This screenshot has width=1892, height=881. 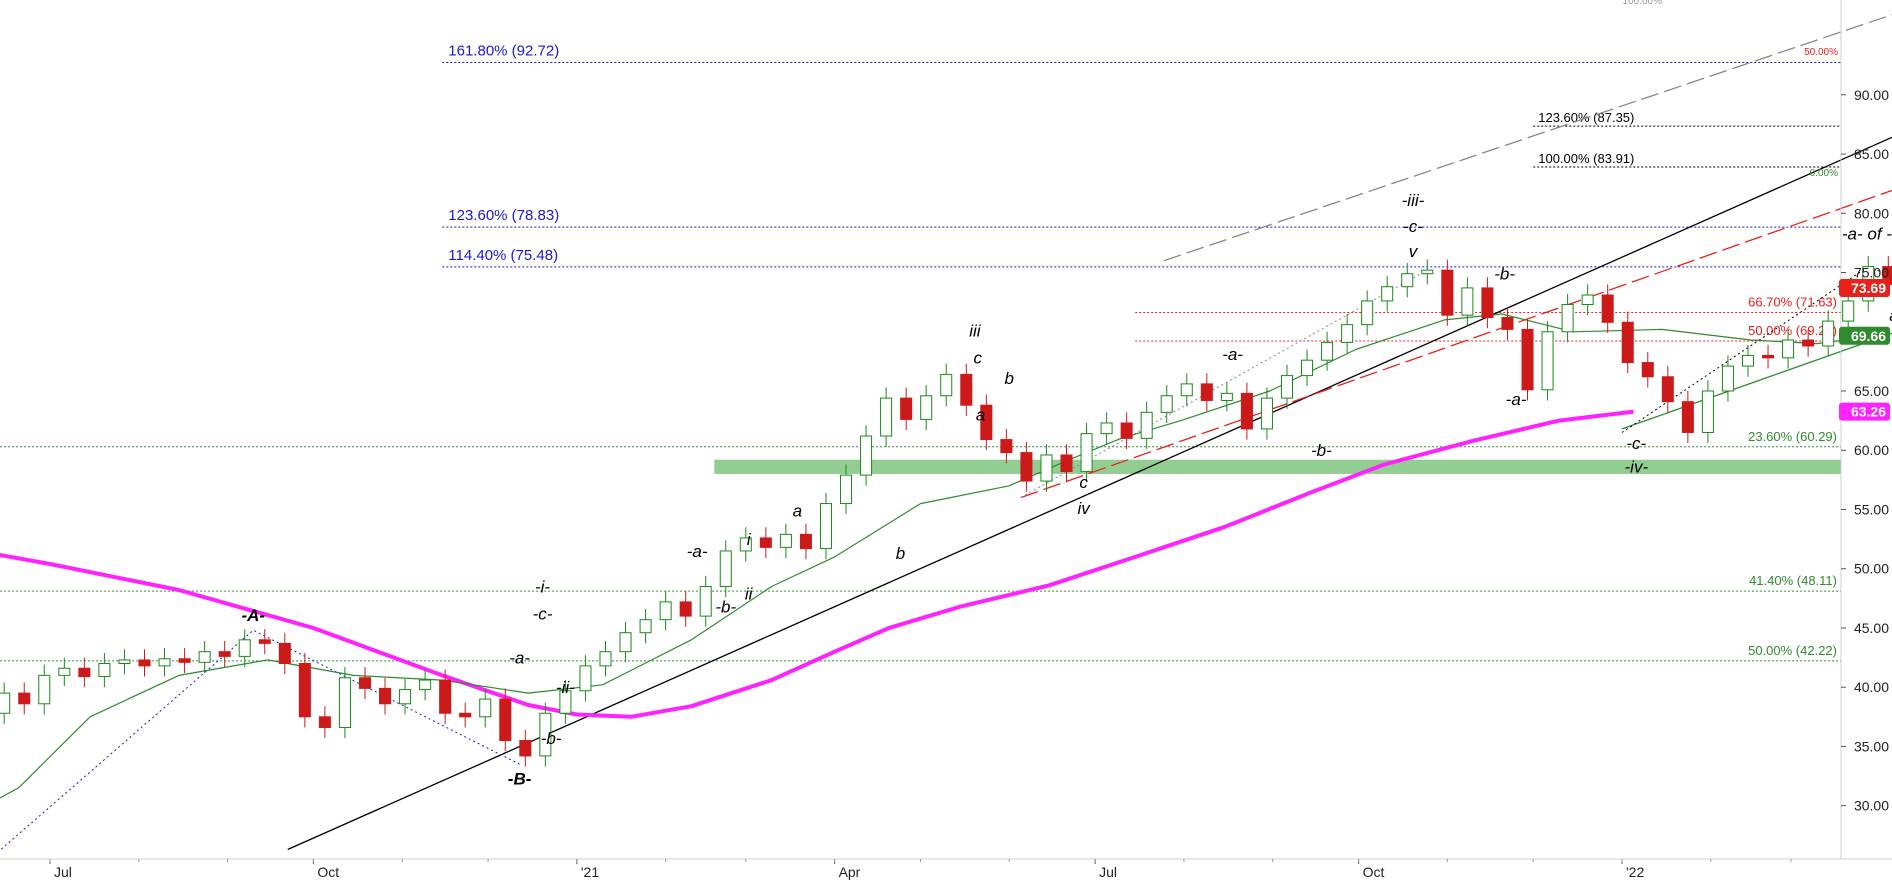 What do you see at coordinates (503, 255) in the screenshot?
I see `fib-label: 114.40% (75.48)` at bounding box center [503, 255].